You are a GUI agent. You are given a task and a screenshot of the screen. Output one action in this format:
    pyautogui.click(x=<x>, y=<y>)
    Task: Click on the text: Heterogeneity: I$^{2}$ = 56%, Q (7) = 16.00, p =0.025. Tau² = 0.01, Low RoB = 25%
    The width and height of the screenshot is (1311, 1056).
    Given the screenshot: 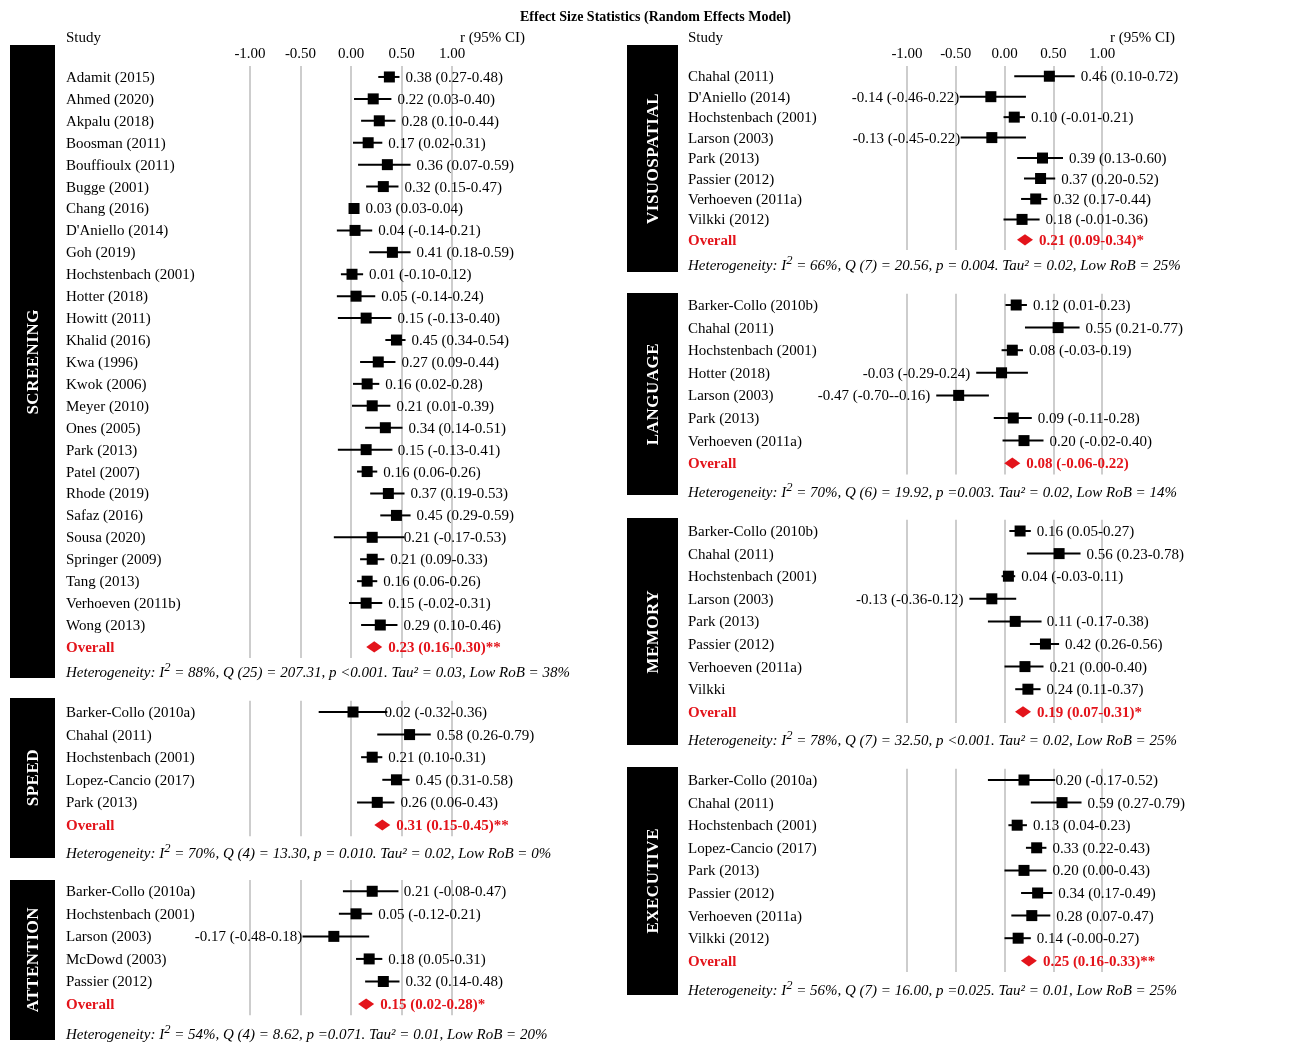 What is the action you would take?
    pyautogui.click(x=932, y=988)
    